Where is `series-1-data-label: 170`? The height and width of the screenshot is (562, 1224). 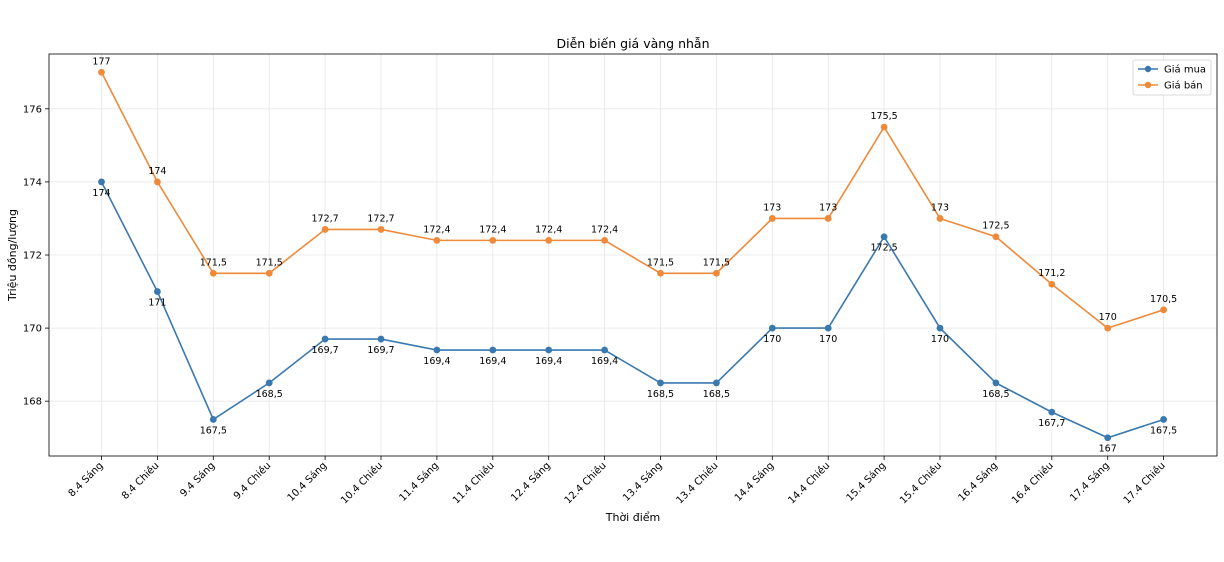 series-1-data-label: 170 is located at coordinates (1108, 317).